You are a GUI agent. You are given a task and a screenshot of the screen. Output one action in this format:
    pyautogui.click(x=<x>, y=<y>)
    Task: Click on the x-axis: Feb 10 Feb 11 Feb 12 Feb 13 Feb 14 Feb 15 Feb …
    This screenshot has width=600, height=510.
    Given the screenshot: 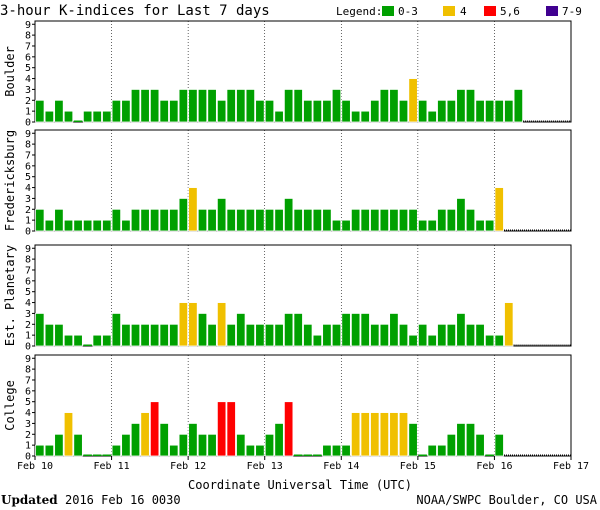 What is the action you would take?
    pyautogui.click(x=303, y=464)
    